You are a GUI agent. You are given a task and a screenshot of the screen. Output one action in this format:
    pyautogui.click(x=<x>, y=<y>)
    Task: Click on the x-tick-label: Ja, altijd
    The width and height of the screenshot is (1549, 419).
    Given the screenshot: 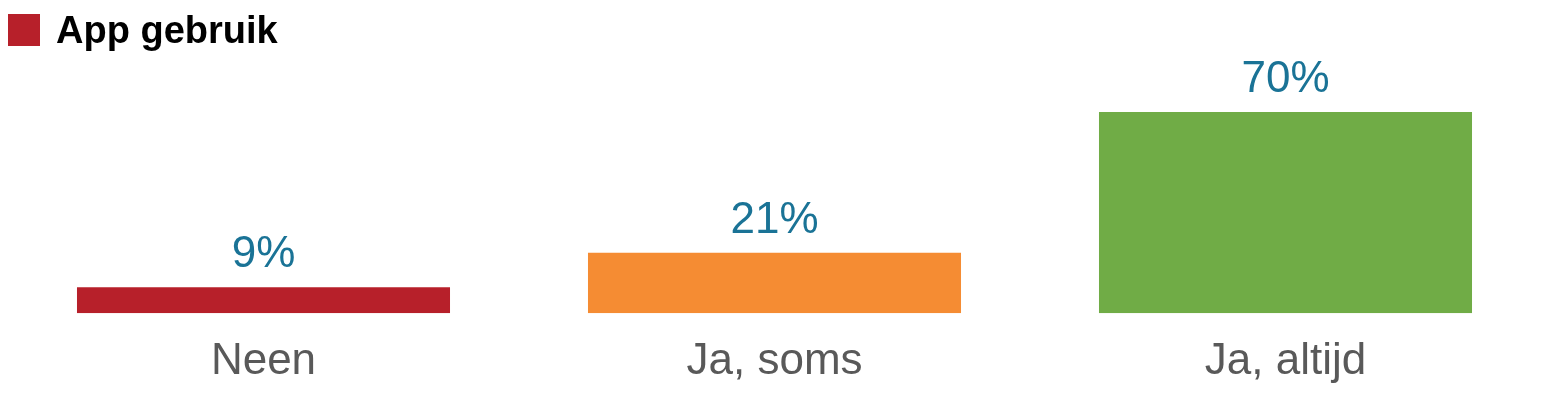 What is the action you would take?
    pyautogui.click(x=1285, y=358)
    